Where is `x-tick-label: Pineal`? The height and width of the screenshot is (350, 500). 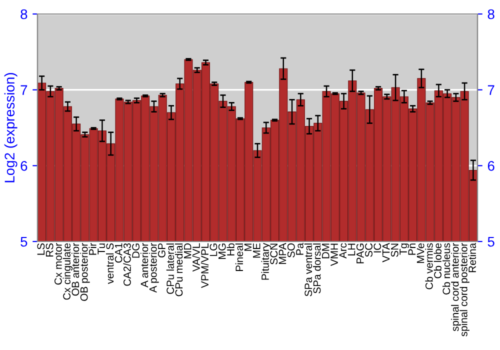
x-tick-label: Pineal is located at coordinates (239, 257).